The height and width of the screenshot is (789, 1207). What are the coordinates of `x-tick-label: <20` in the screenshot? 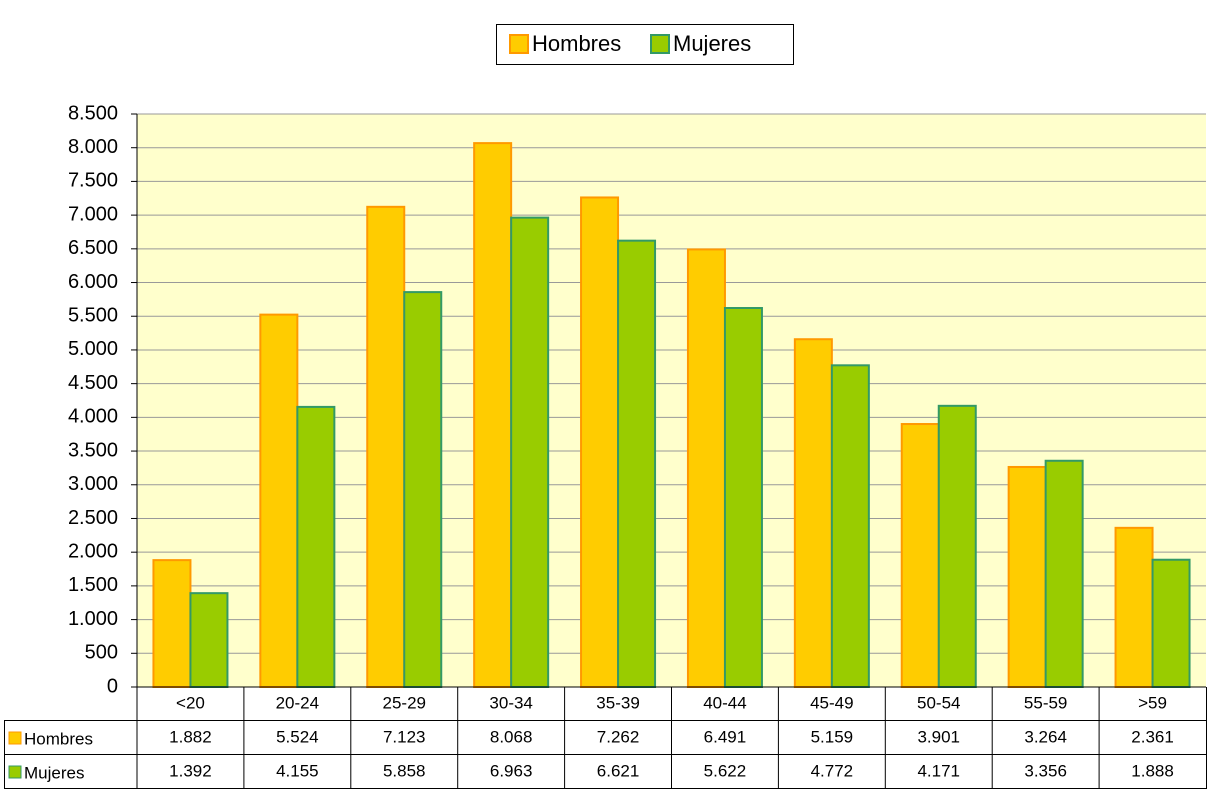 It's located at (190, 702).